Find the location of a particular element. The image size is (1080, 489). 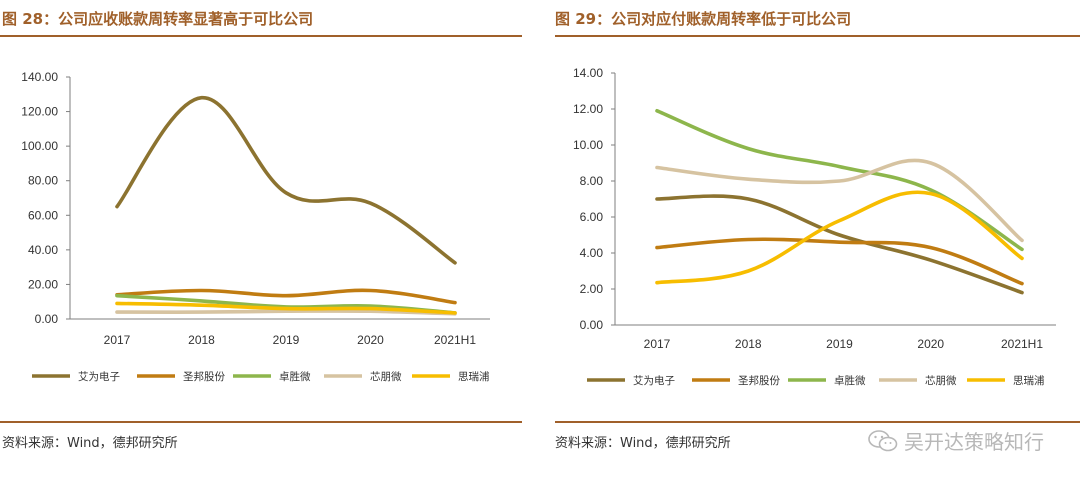

y-tick-label: 40.00 is located at coordinates (43, 250).